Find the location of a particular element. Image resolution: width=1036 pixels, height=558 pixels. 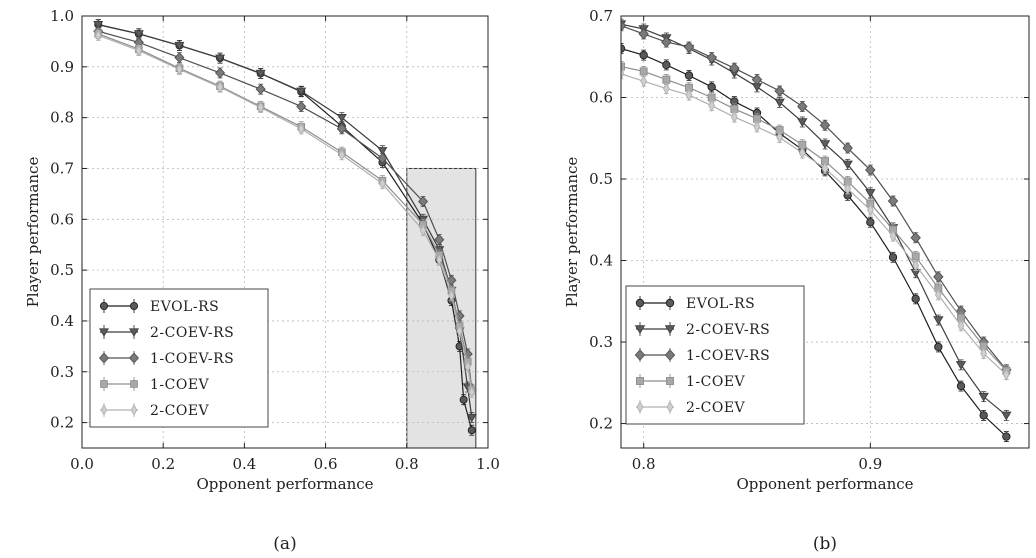

legend-label: EVOL-RS is located at coordinates (720, 304).